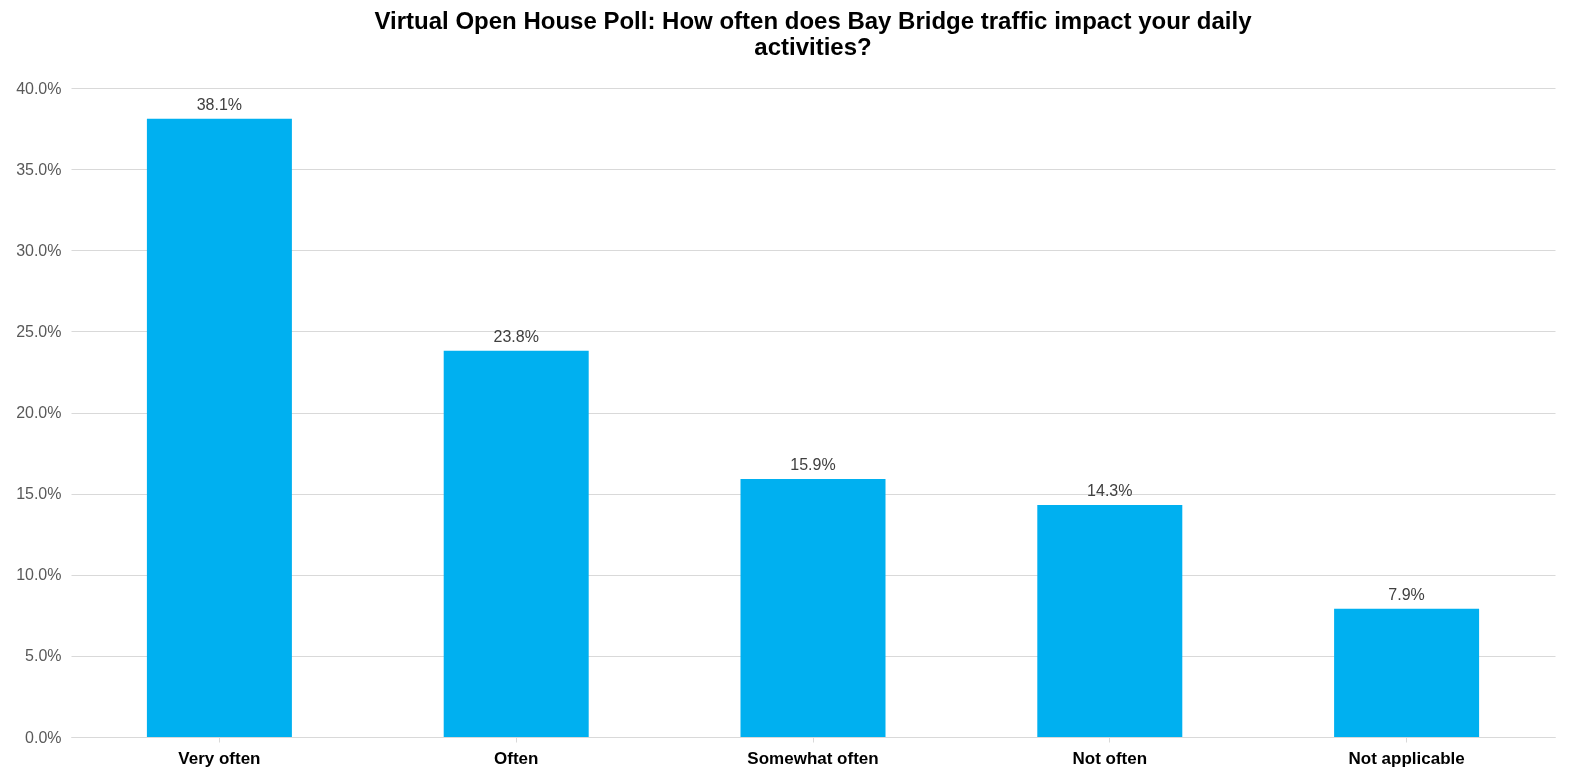  What do you see at coordinates (39, 250) in the screenshot?
I see `y-tick-label: 30.0%` at bounding box center [39, 250].